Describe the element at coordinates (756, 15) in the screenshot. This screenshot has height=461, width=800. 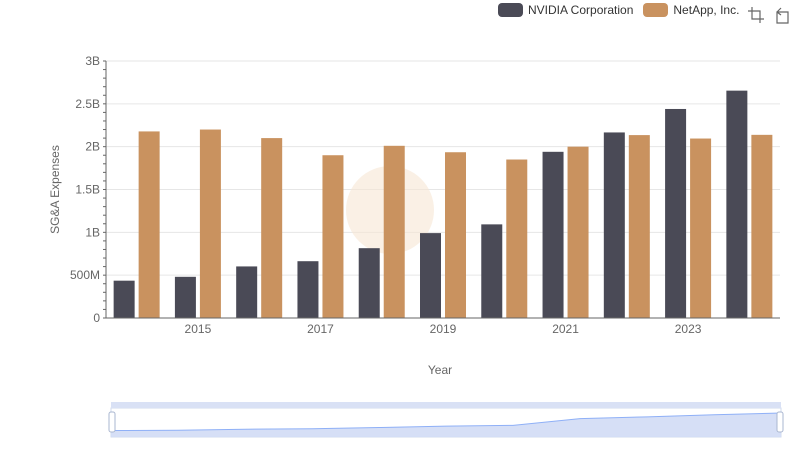
I see `zoom-icon` at that location.